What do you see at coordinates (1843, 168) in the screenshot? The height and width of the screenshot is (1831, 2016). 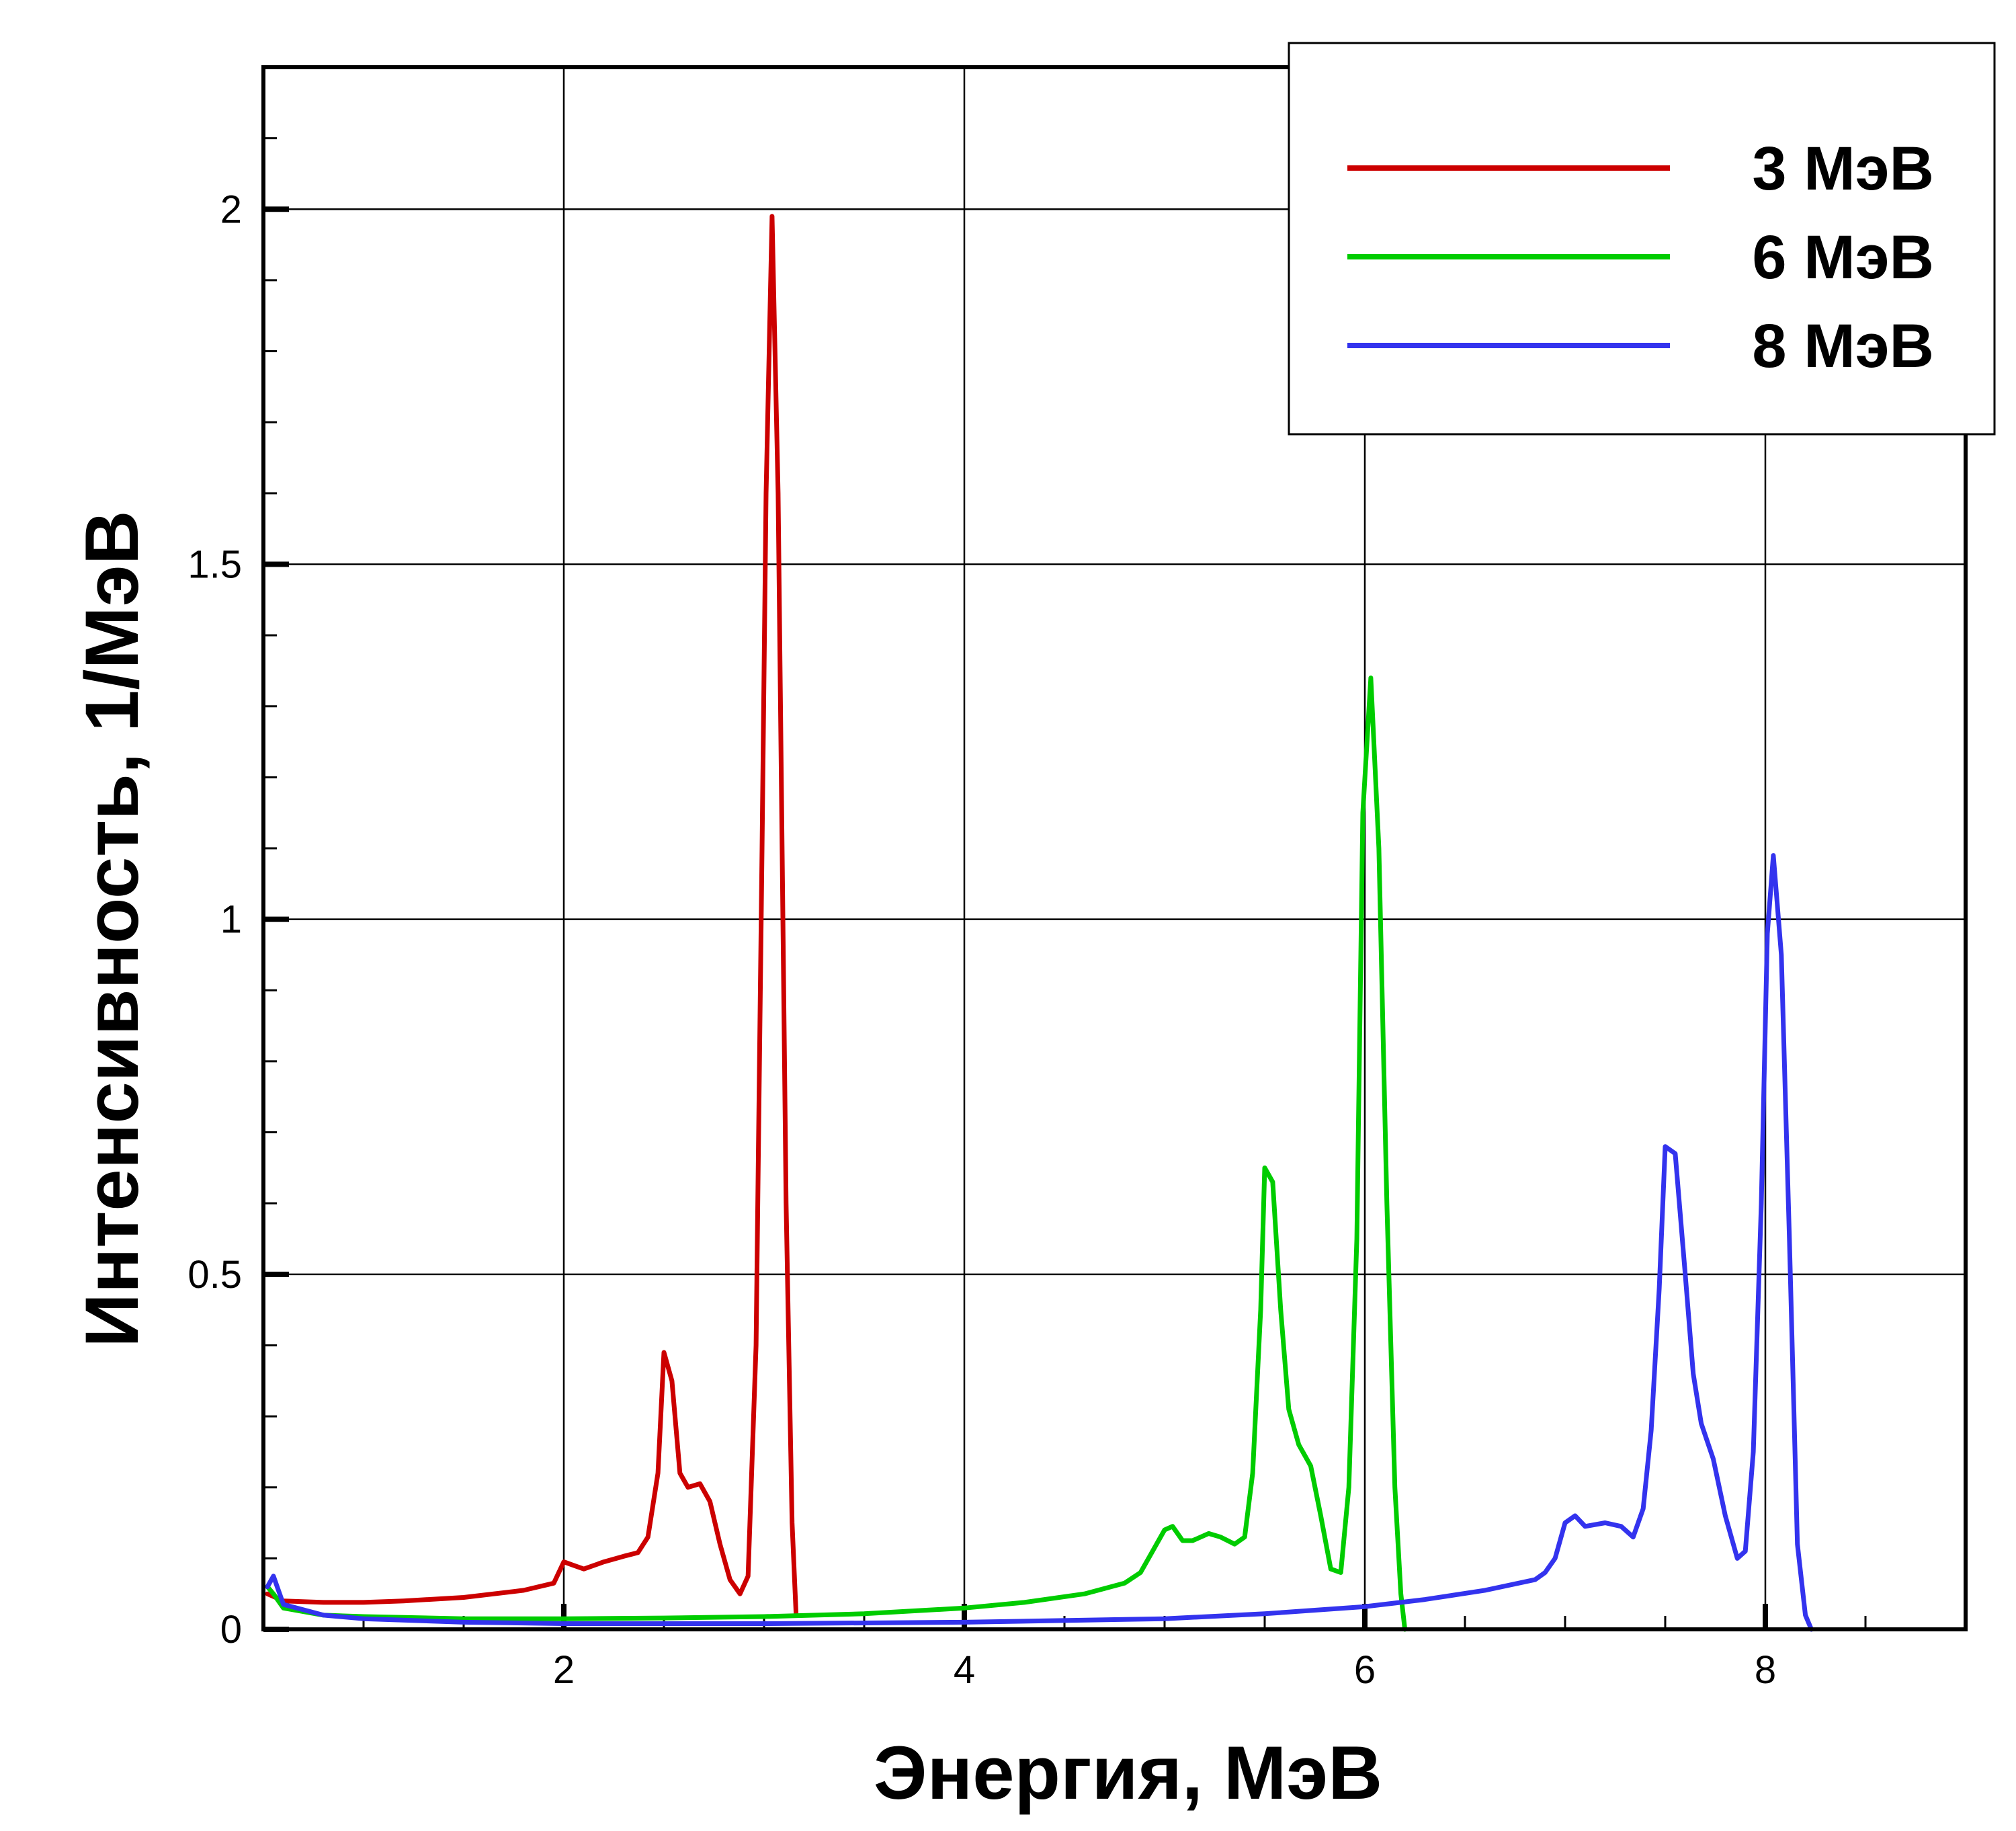 I see `legend-label-1: 3 МэВ` at bounding box center [1843, 168].